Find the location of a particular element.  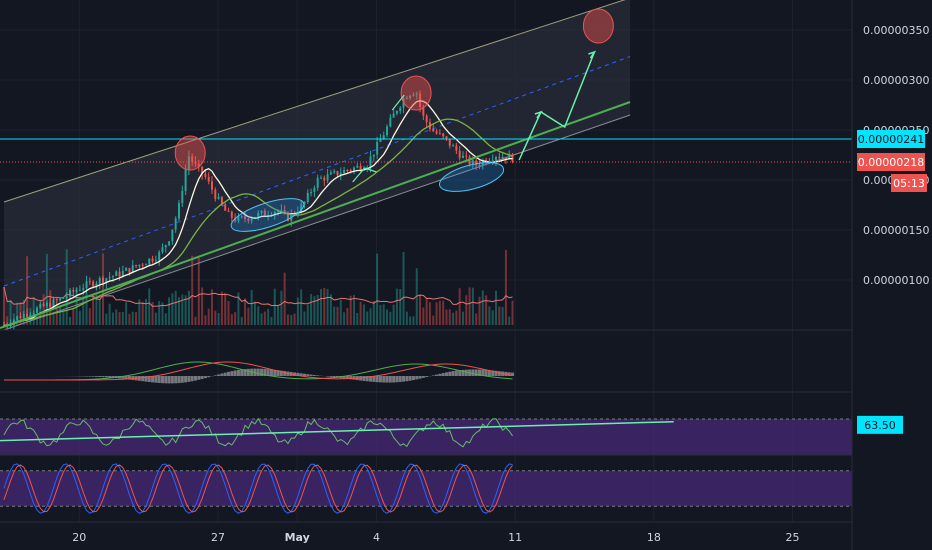

arrow-segment is located at coordinates (370, 170).